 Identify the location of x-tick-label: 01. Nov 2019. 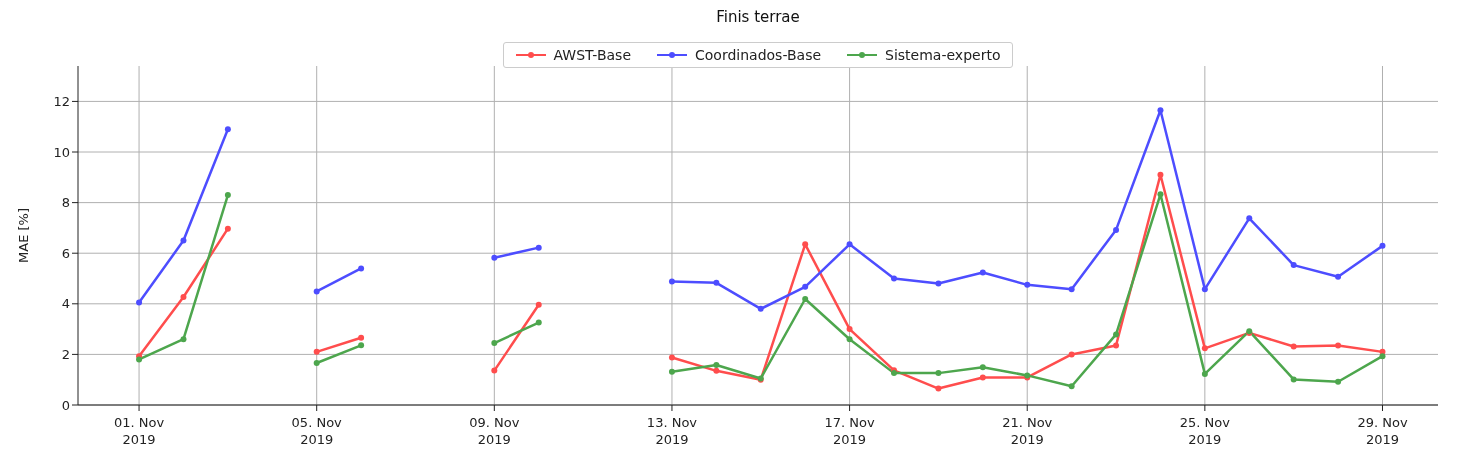
(139, 431).